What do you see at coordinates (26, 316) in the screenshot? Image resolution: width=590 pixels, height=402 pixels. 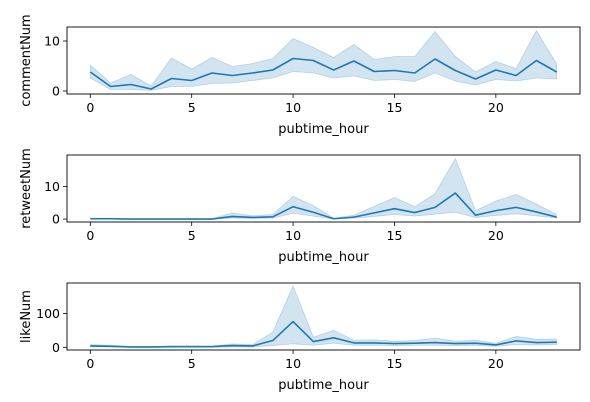 I see `y-axis-label: likeNum` at bounding box center [26, 316].